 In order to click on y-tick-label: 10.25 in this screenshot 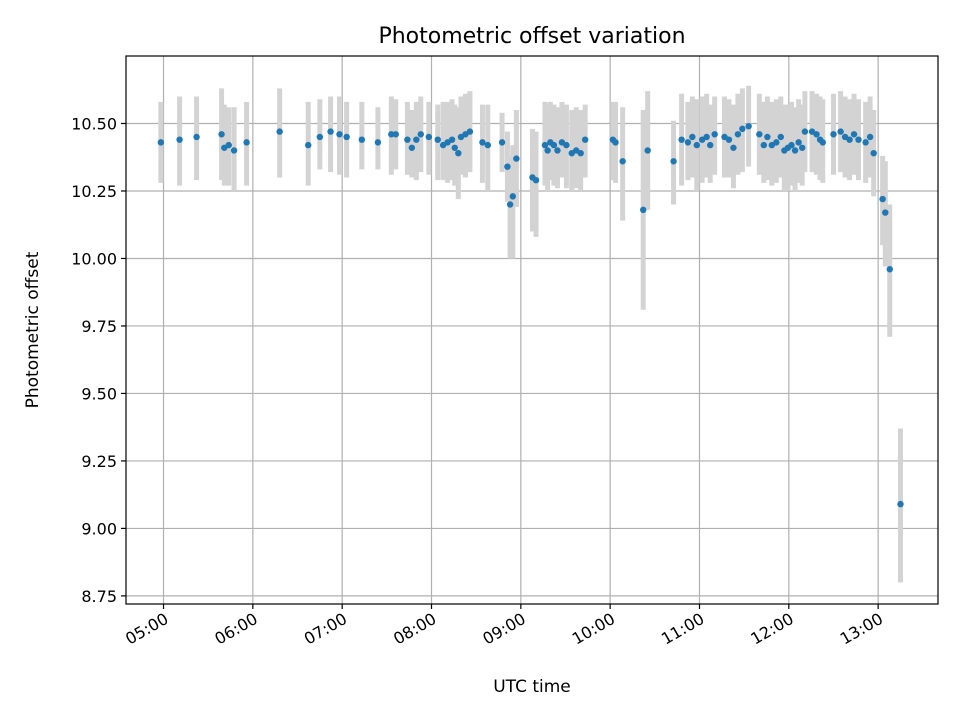, I will do `click(94, 191)`.